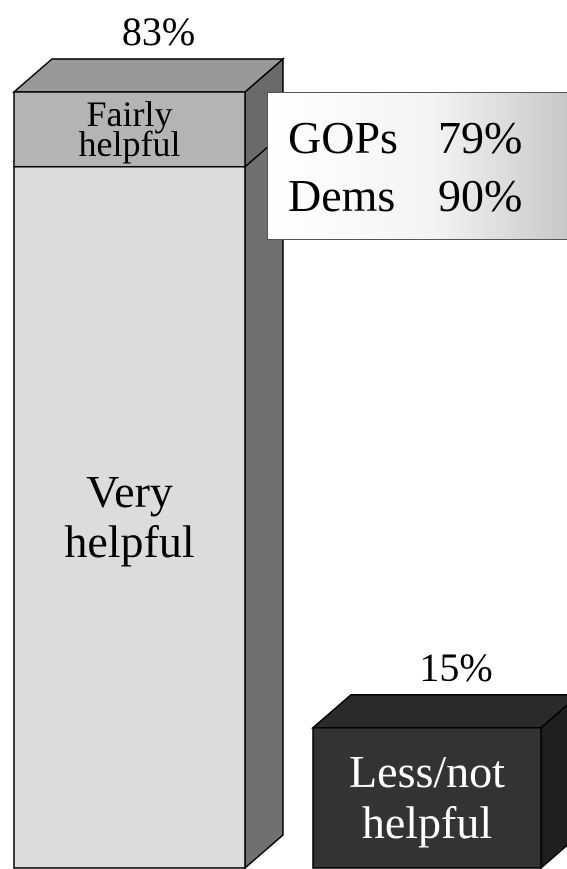 This screenshot has width=567, height=869. I want to click on total-label: 83%, so click(158, 32).